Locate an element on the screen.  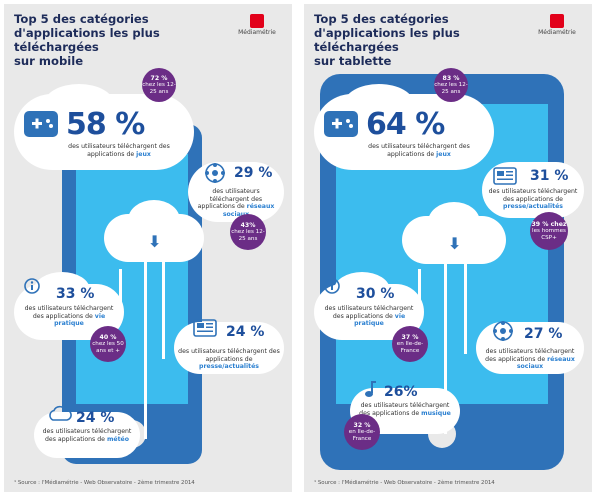
bubble-text: les hommes CSP+ is located at coordinates (549, 234).